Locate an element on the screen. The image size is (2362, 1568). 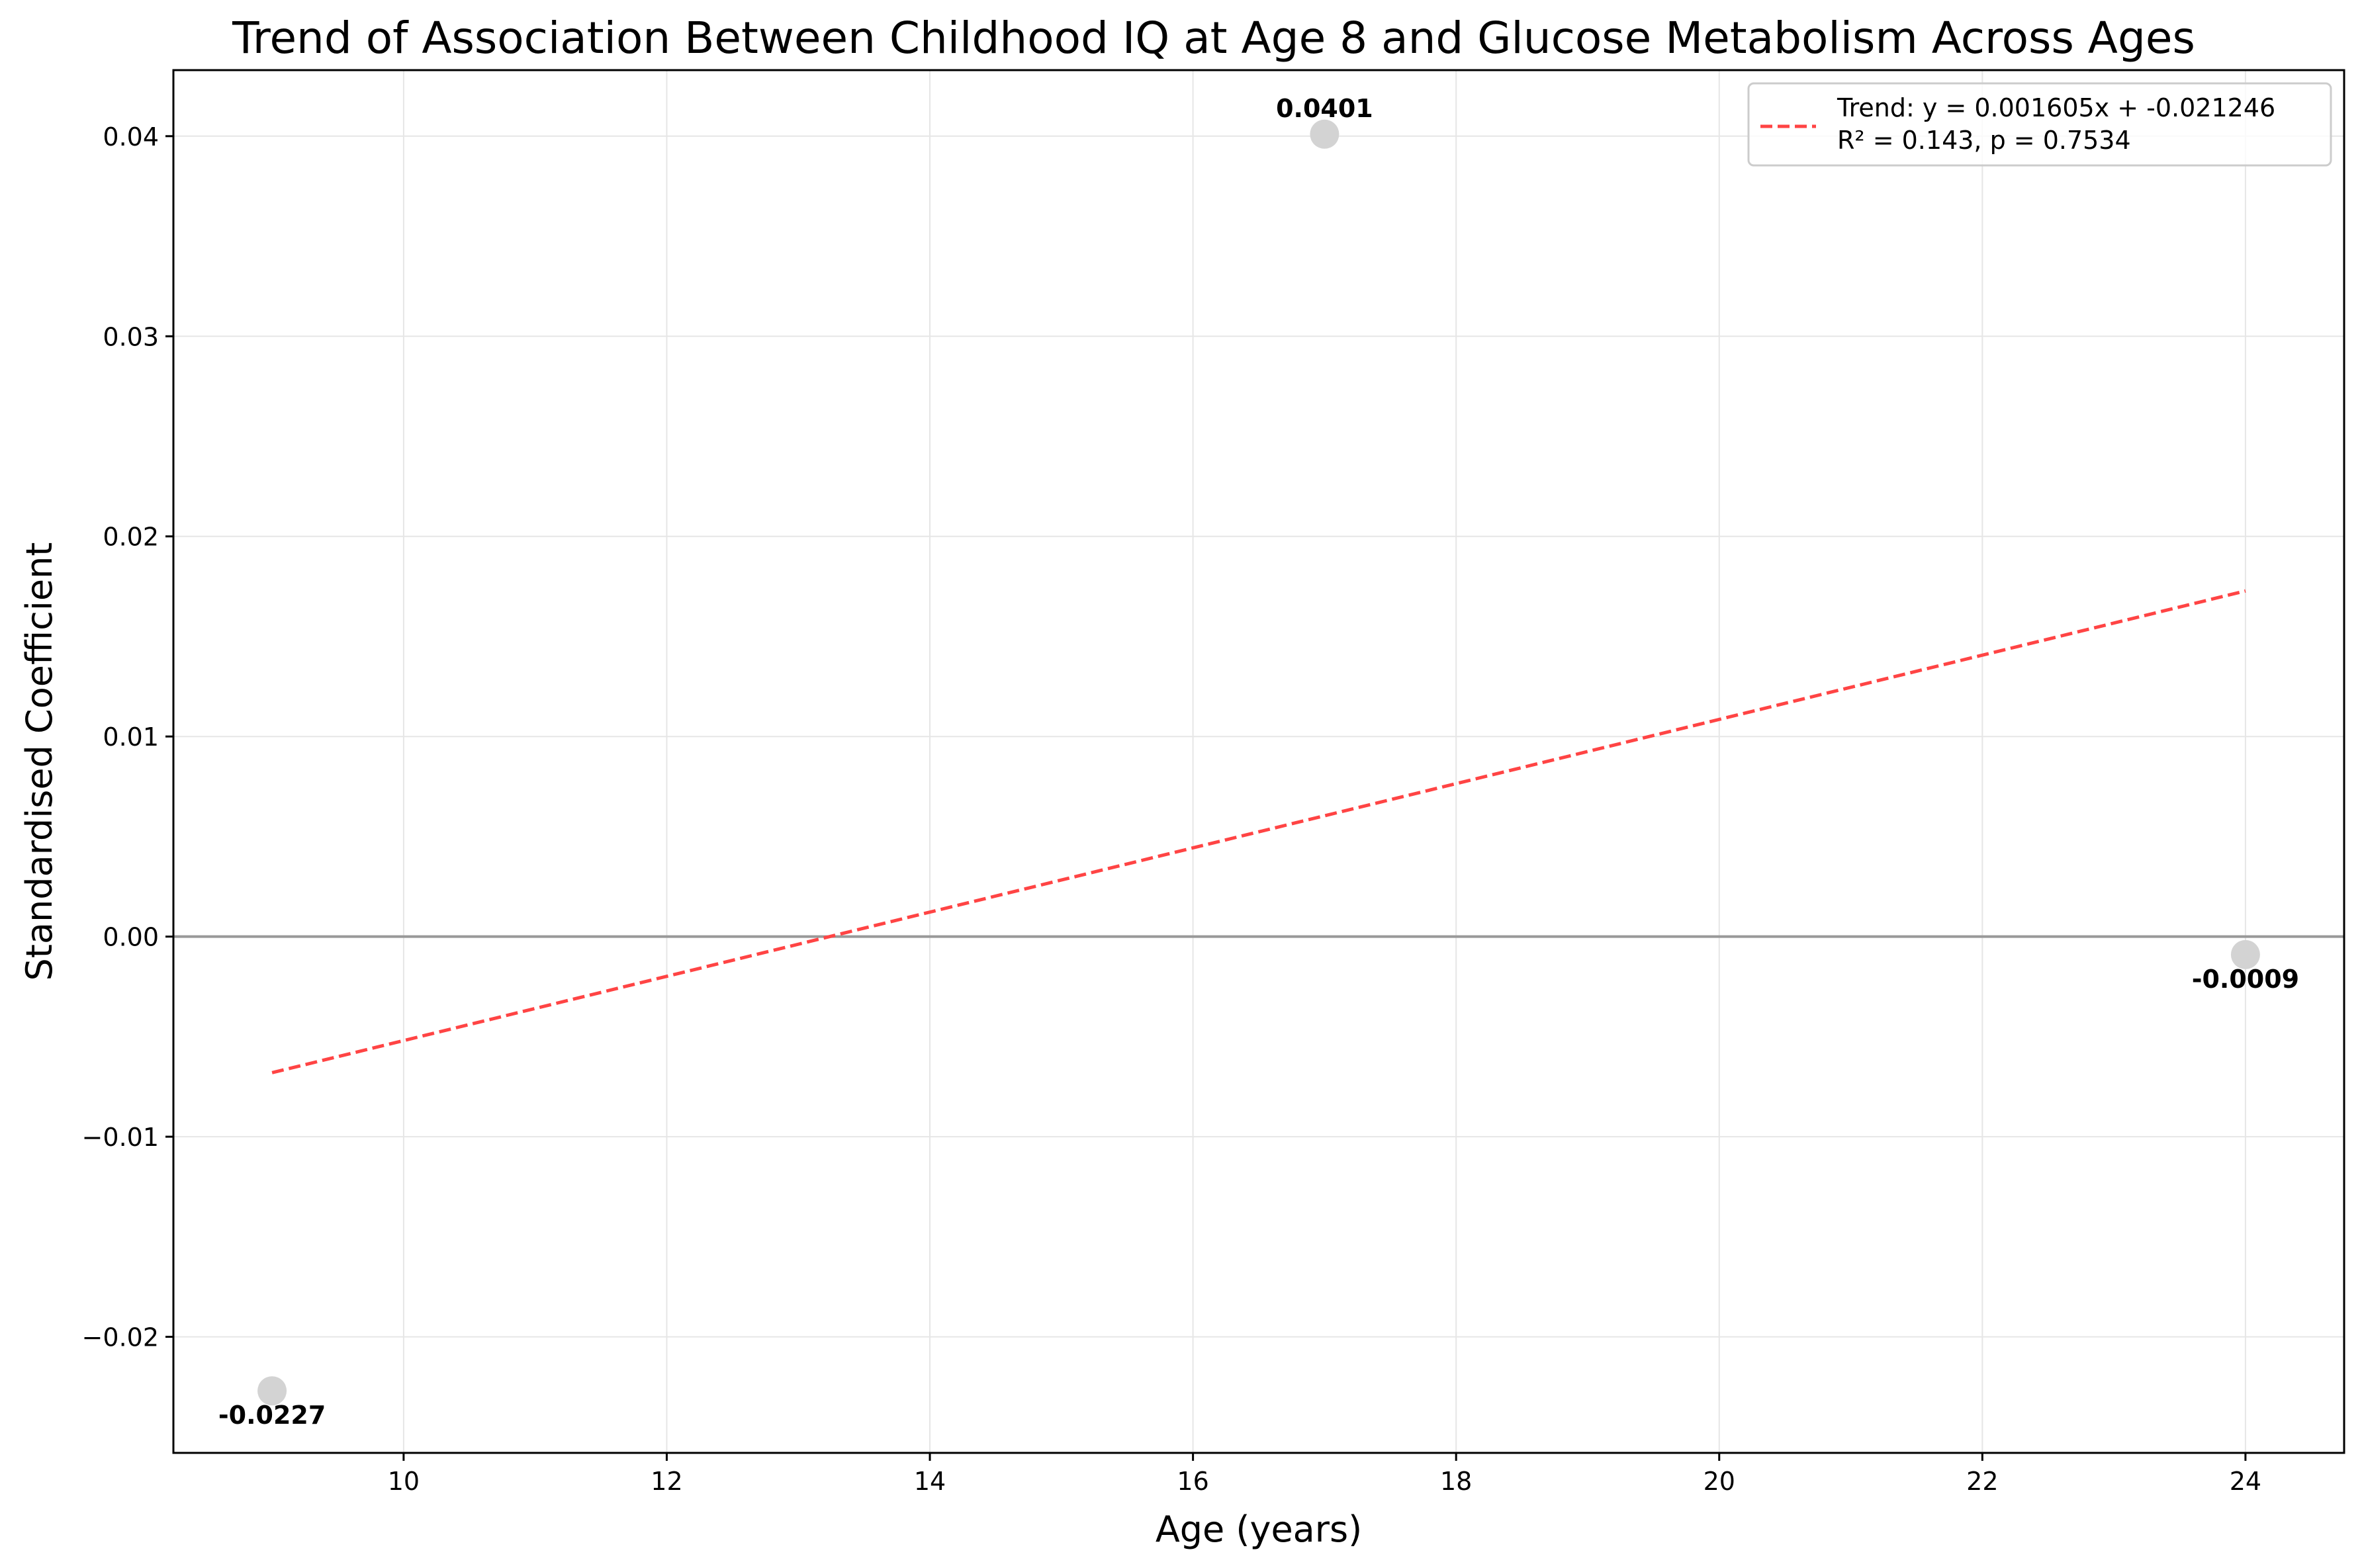
legend-trend-stats: R² = 0.143, p = 0.7534 is located at coordinates (1984, 141).